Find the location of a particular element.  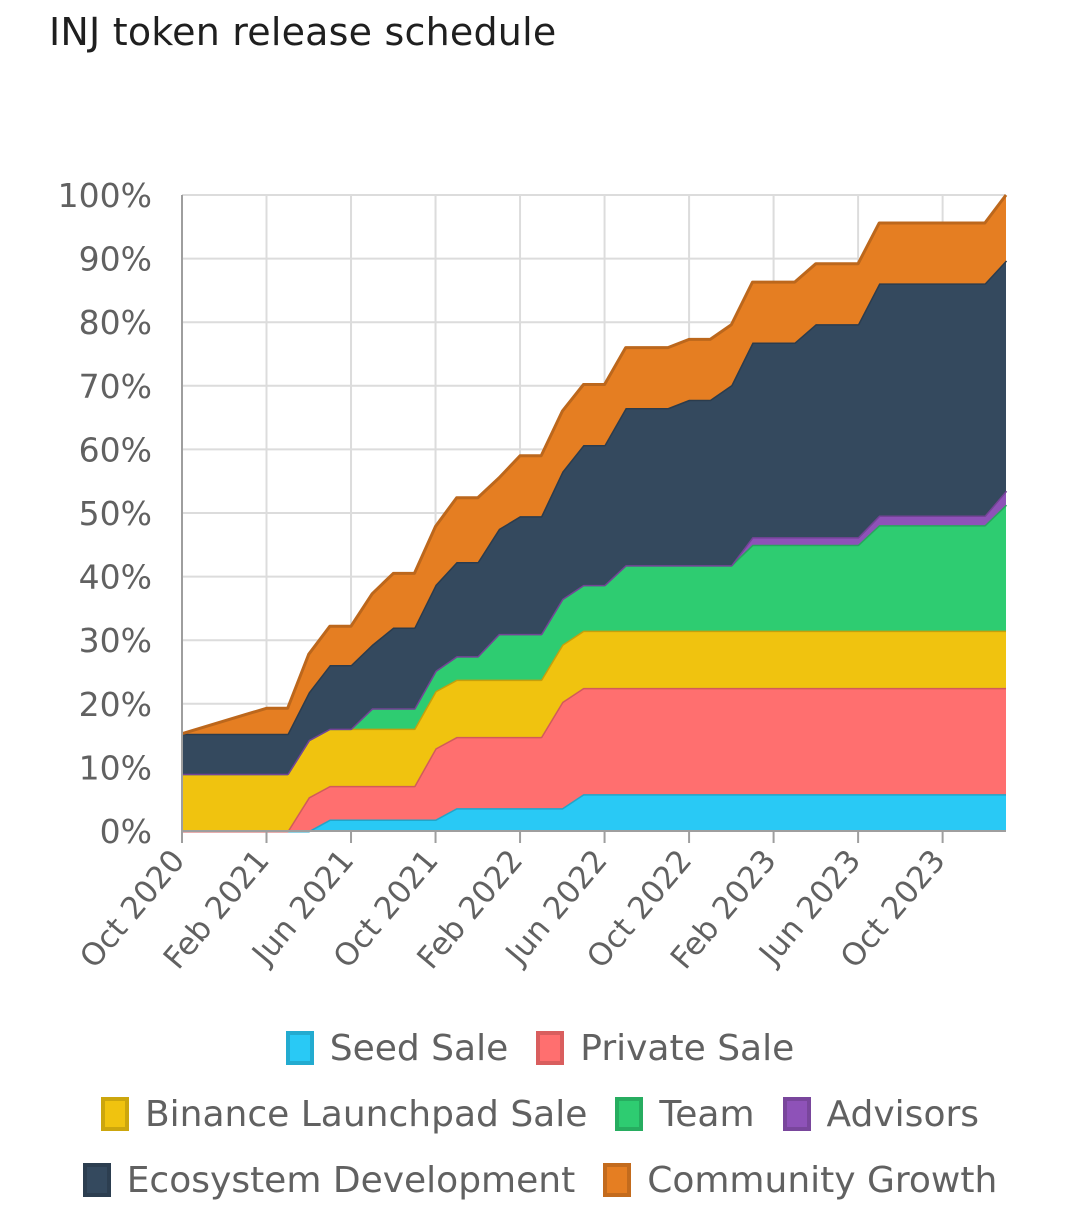

legend-label: Seed Sale is located at coordinates (419, 1048).